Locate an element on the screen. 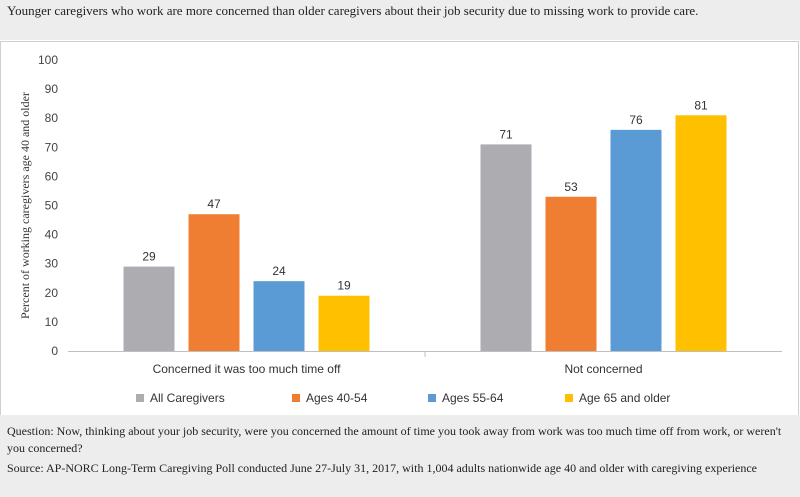  legend-item: Ages 55-64 is located at coordinates (465, 398).